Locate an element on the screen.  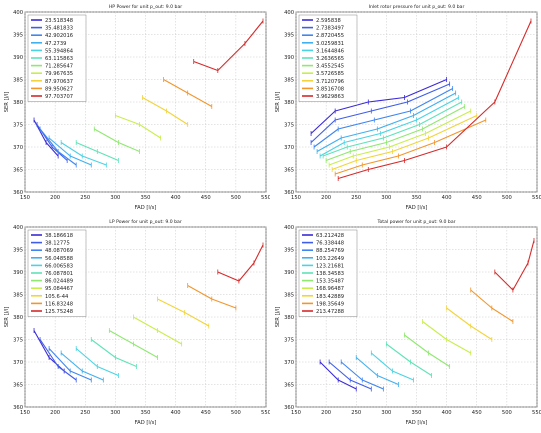
legend-label: 2.7383497 is located at coordinates (330, 29).